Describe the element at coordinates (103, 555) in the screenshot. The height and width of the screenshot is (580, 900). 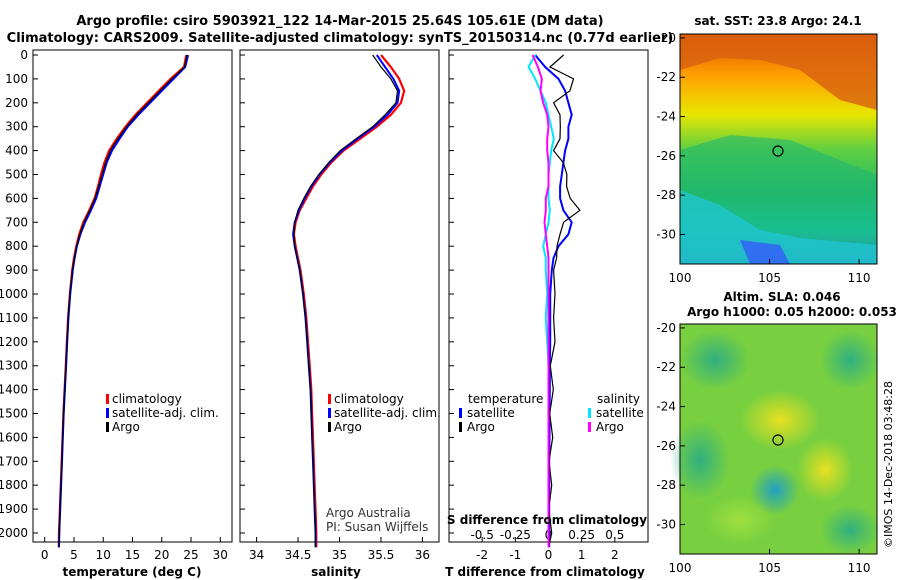
I see `x-tick-label: 10` at that location.